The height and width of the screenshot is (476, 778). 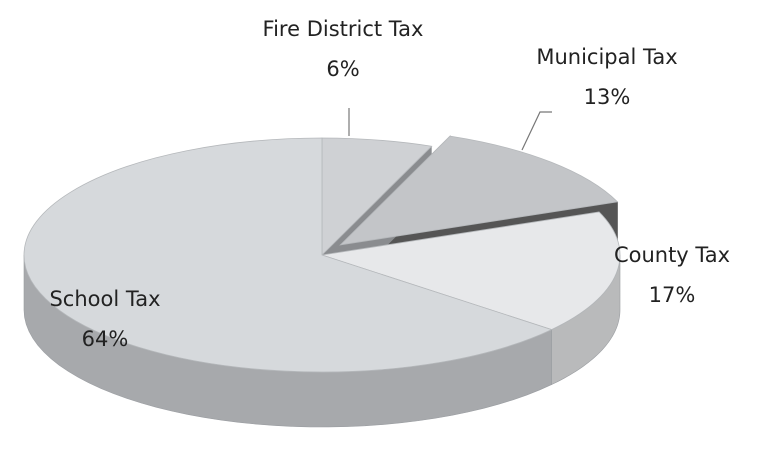 What do you see at coordinates (606, 57) in the screenshot?
I see `slice-label: Municipal Tax` at bounding box center [606, 57].